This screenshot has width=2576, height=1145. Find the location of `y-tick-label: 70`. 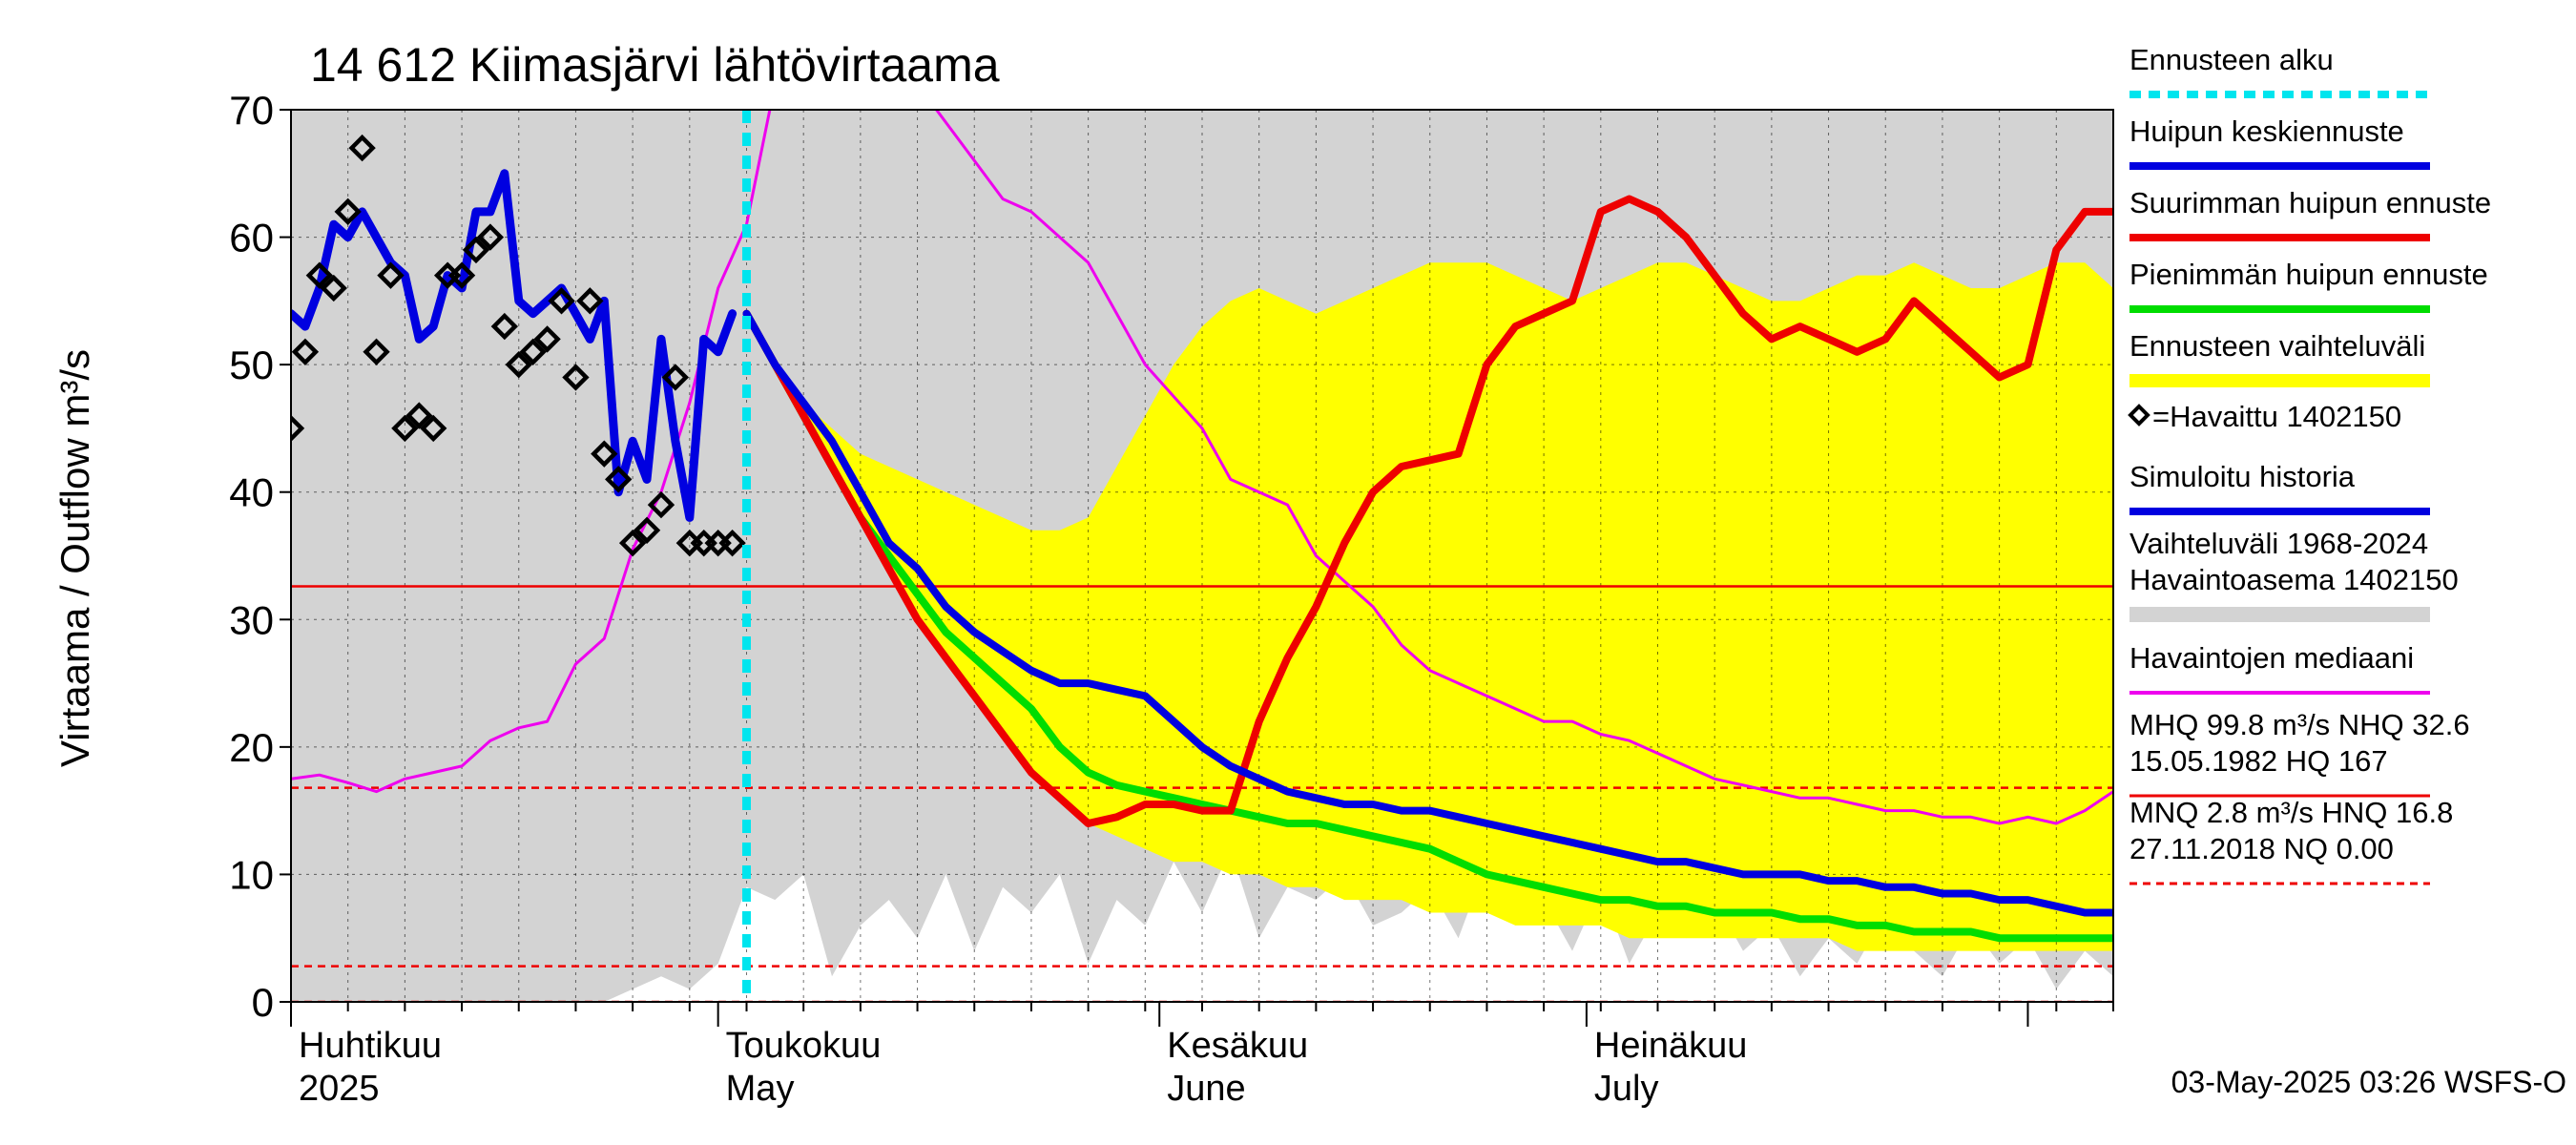

y-tick-label: 70 is located at coordinates (251, 110).